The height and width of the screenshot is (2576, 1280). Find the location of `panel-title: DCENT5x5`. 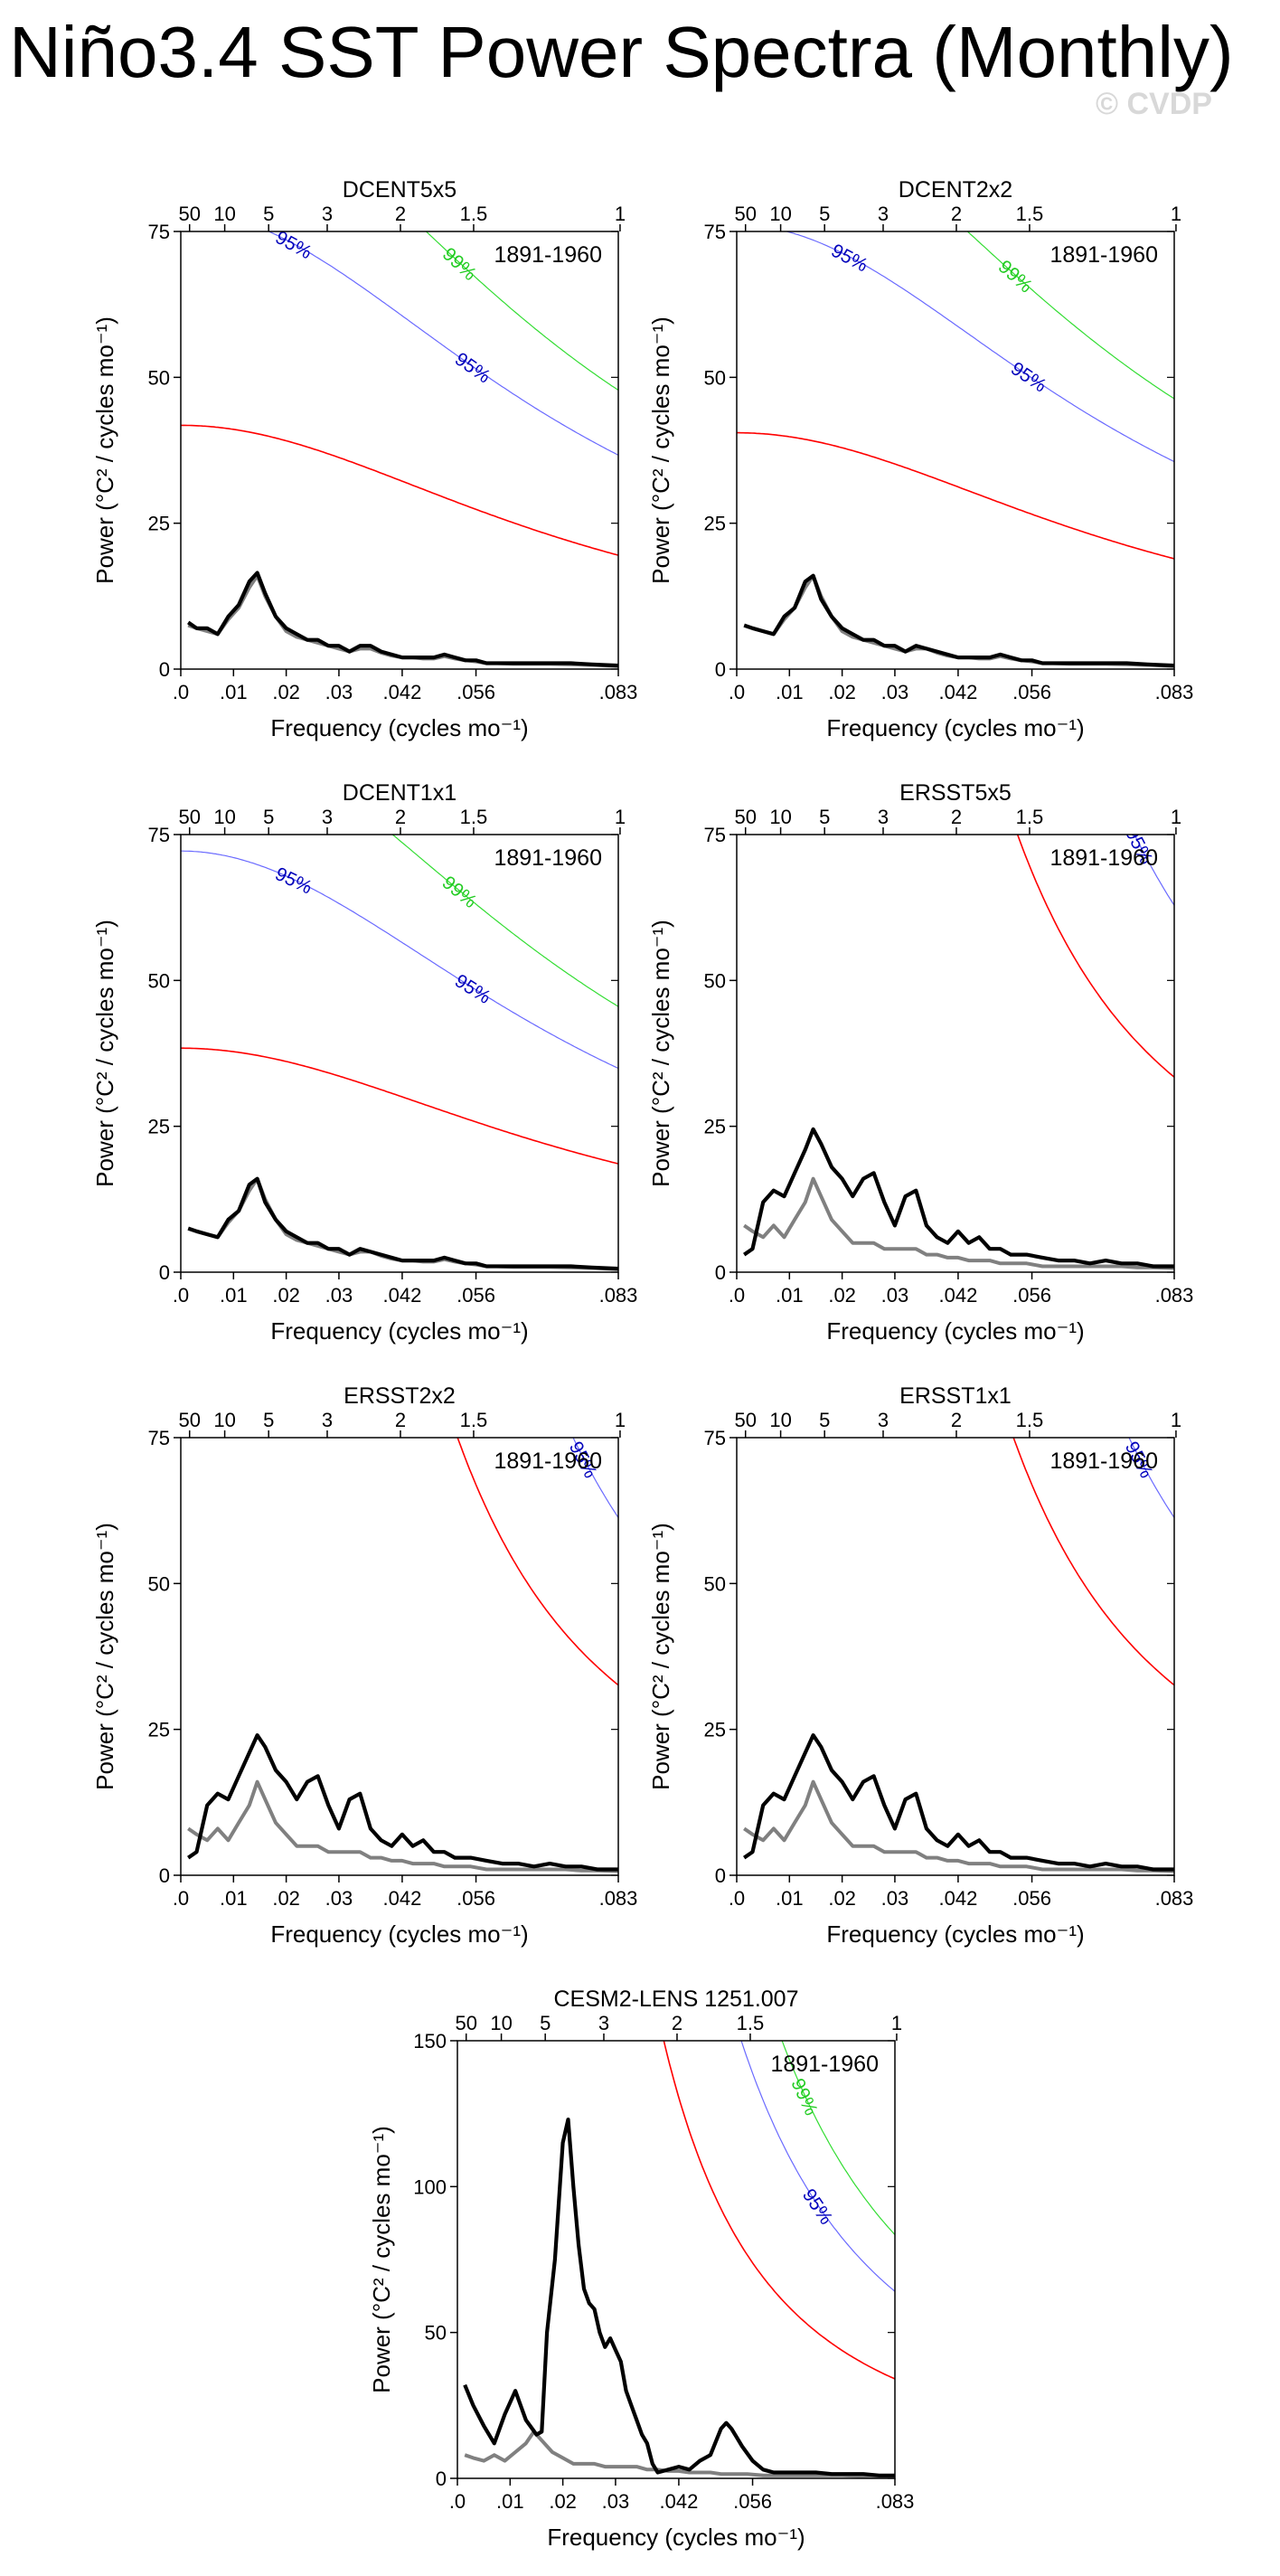

panel-title: DCENT5x5 is located at coordinates (399, 190).